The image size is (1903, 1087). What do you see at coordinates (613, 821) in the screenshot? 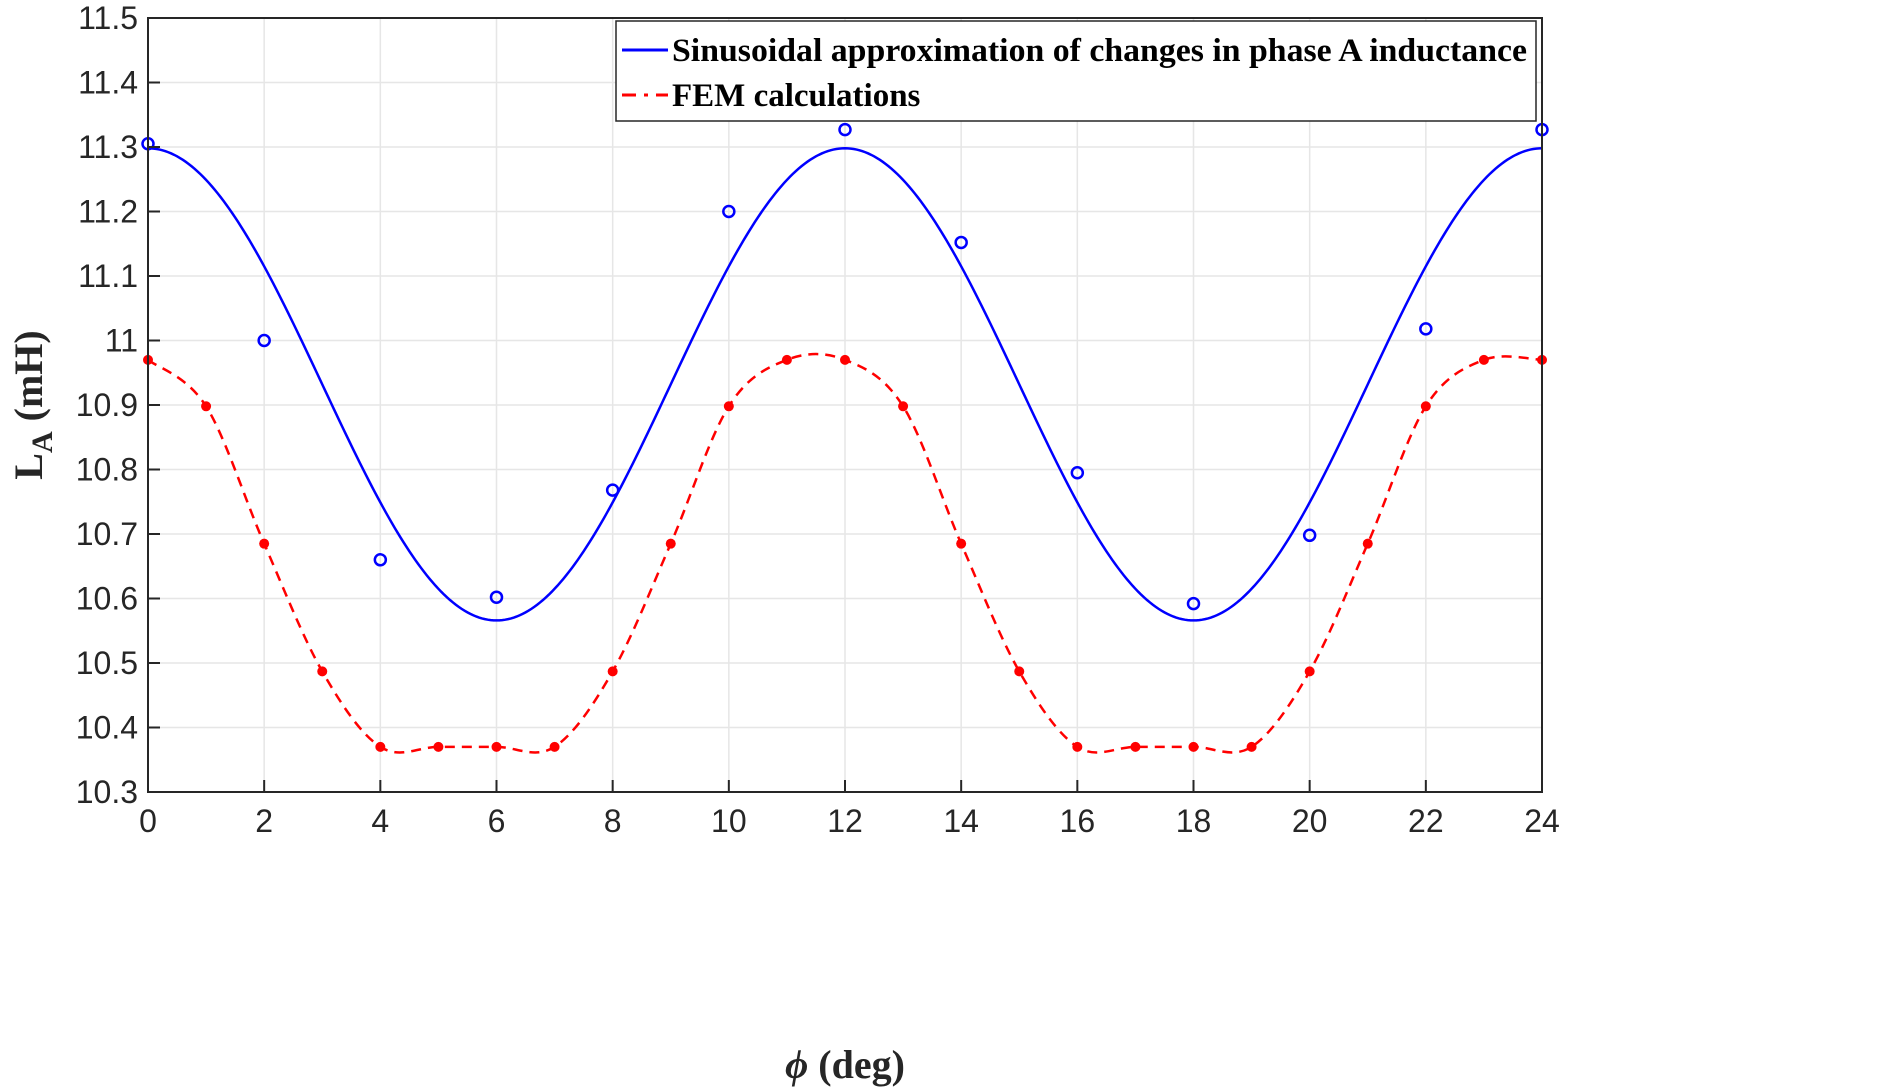
I see `x-tick-label: 8` at bounding box center [613, 821].